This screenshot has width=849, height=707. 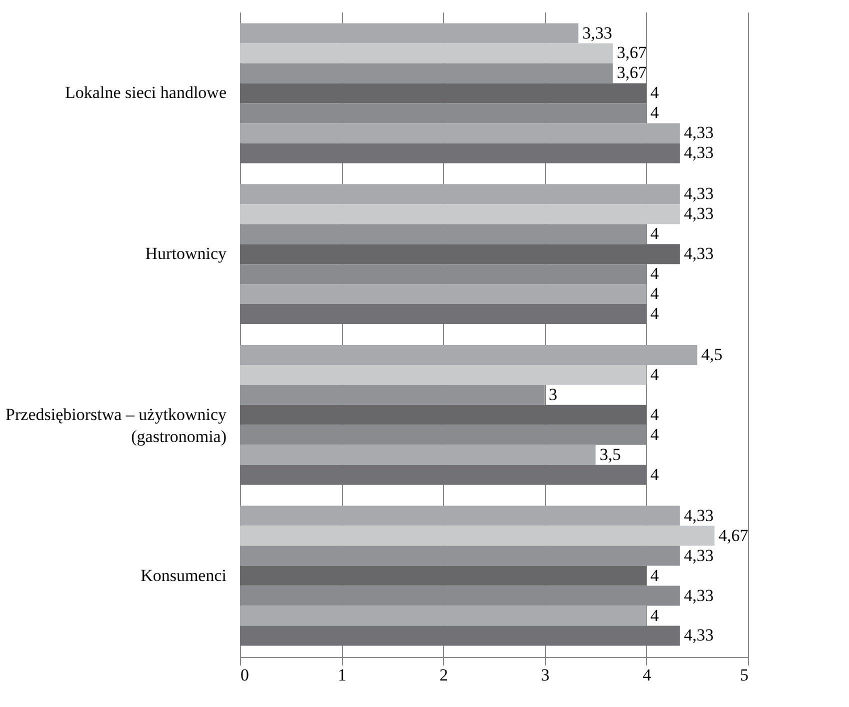 What do you see at coordinates (183, 575) in the screenshot?
I see `y-tick-label: Konsumenci` at bounding box center [183, 575].